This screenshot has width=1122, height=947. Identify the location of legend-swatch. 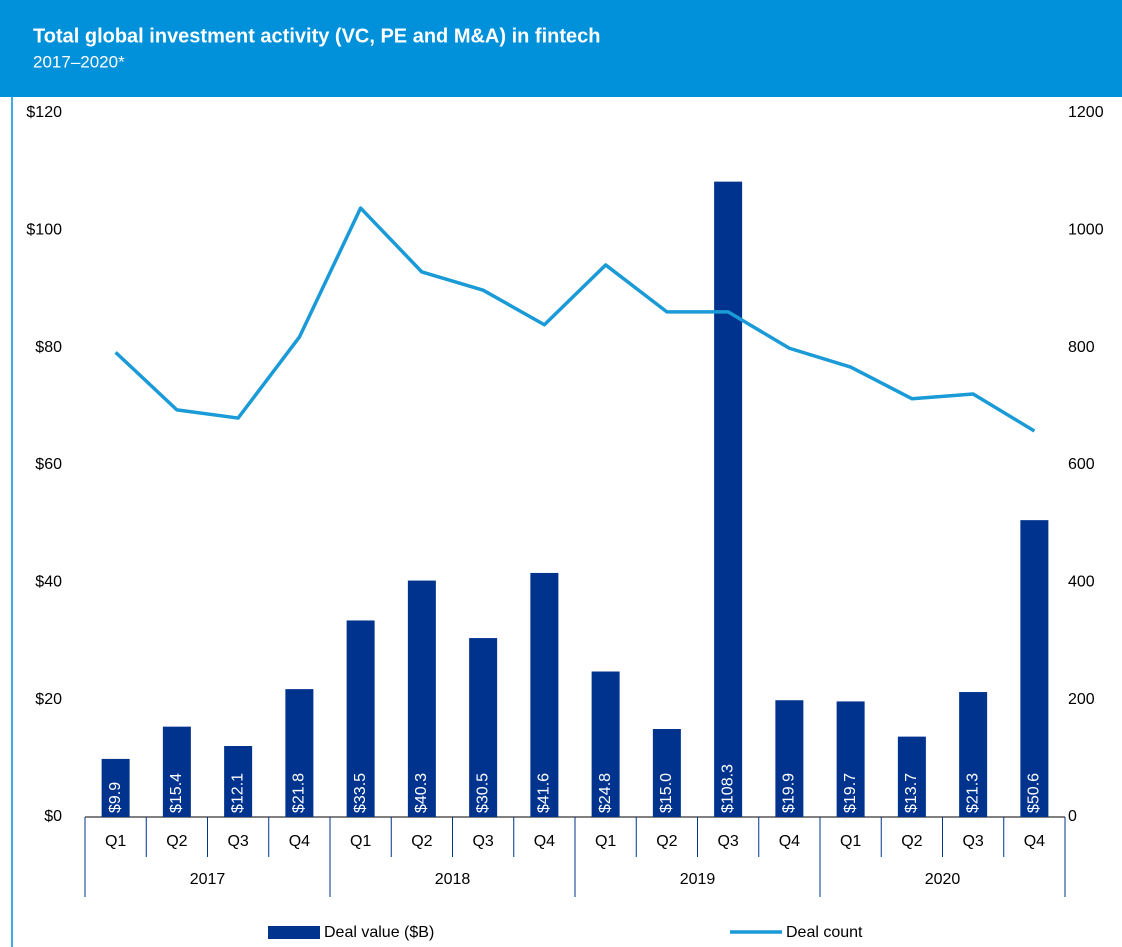
(294, 932).